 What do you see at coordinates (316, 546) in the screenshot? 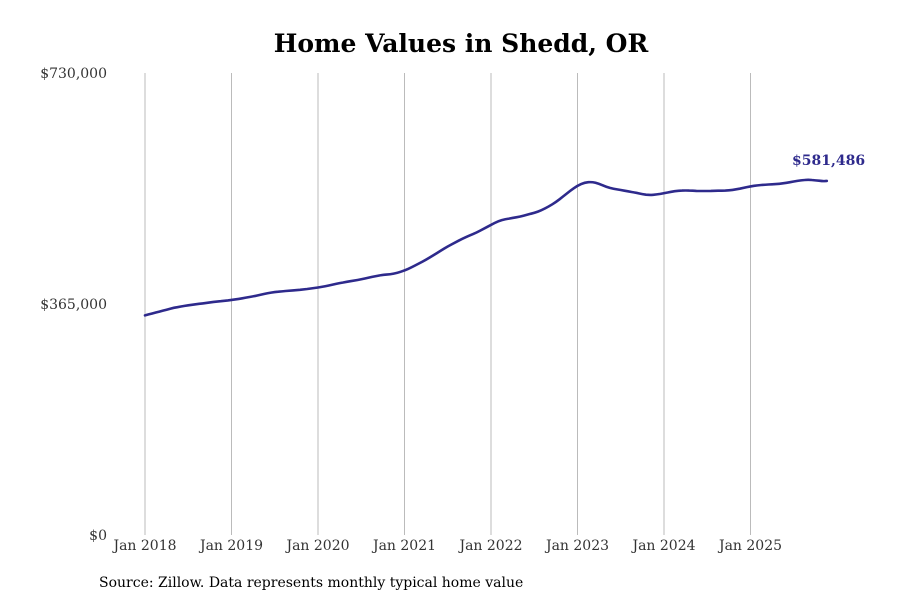
I see `x-tick-label: Jan 2020` at bounding box center [316, 546].